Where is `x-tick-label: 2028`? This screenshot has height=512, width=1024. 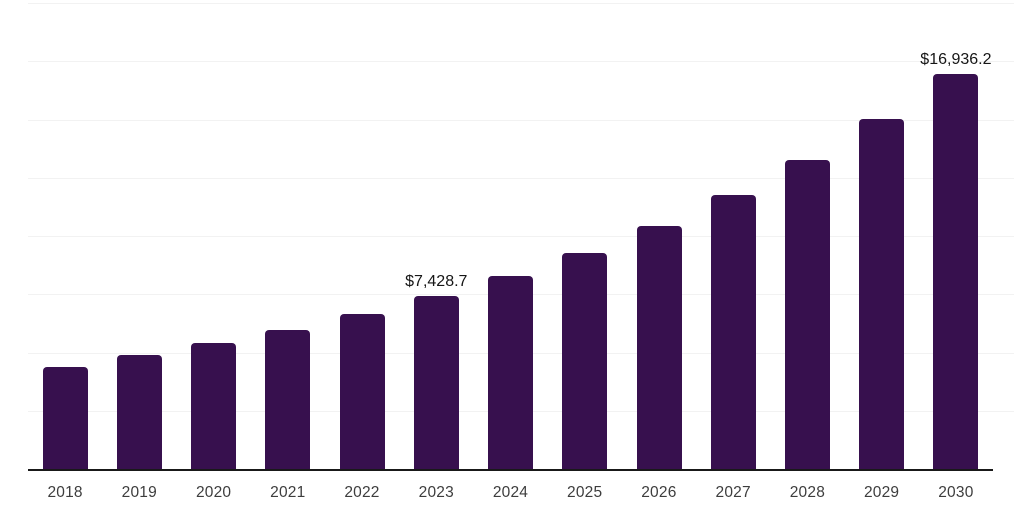 x-tick-label: 2028 is located at coordinates (807, 492).